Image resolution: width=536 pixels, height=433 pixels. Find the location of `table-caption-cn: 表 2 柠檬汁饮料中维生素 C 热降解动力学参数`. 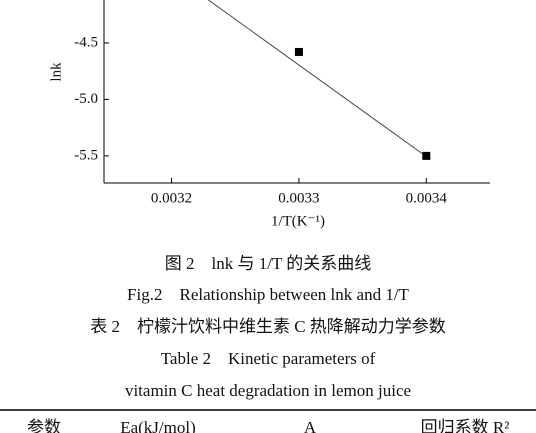

table-caption-cn: 表 2 柠檬汁饮料中维生素 C 热降解动力学参数 is located at coordinates (268, 326).